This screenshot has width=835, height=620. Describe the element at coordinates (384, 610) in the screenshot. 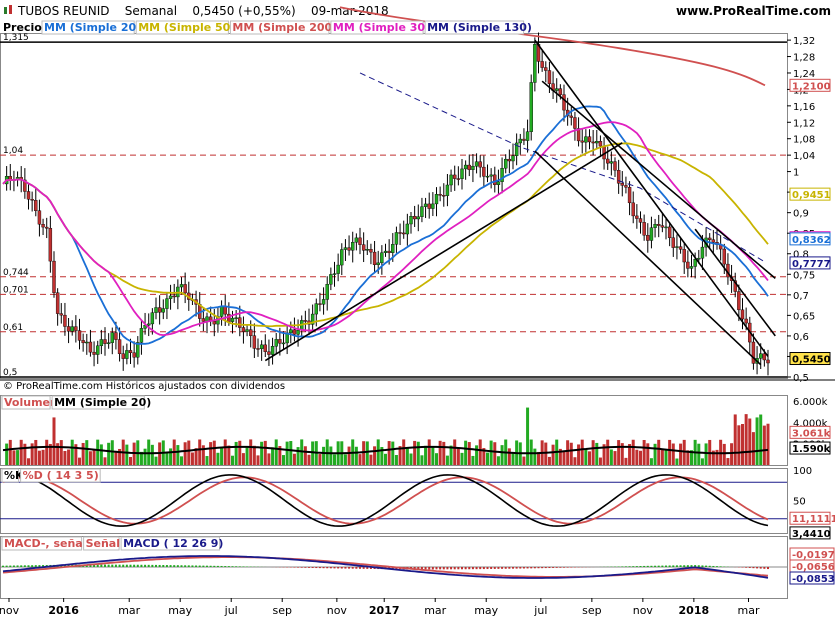

I see `x-axis-label: 2017` at that location.